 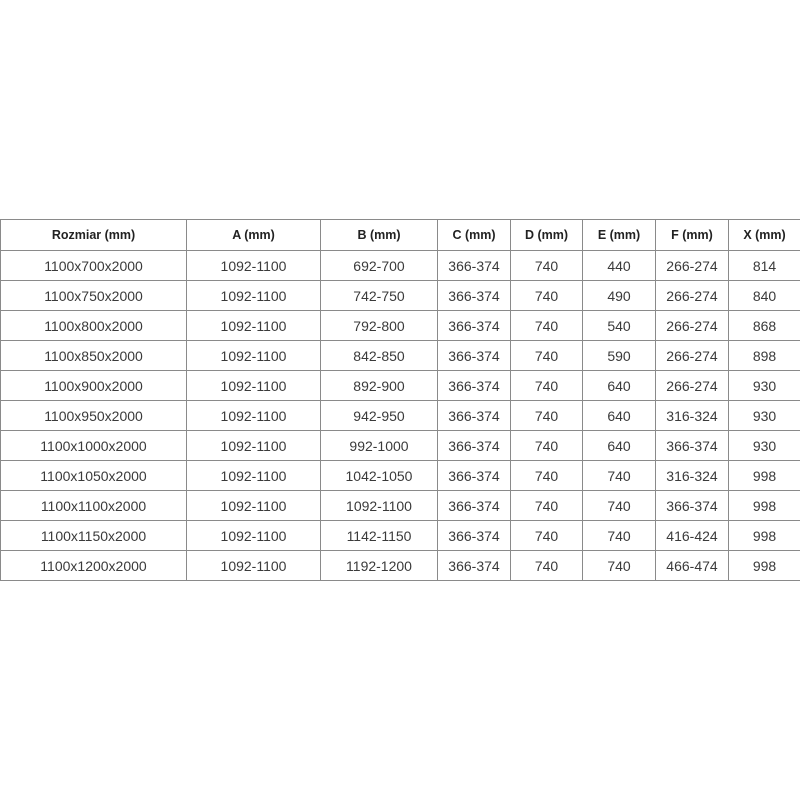 What do you see at coordinates (619, 235) in the screenshot?
I see `column-header: E (mm)` at bounding box center [619, 235].